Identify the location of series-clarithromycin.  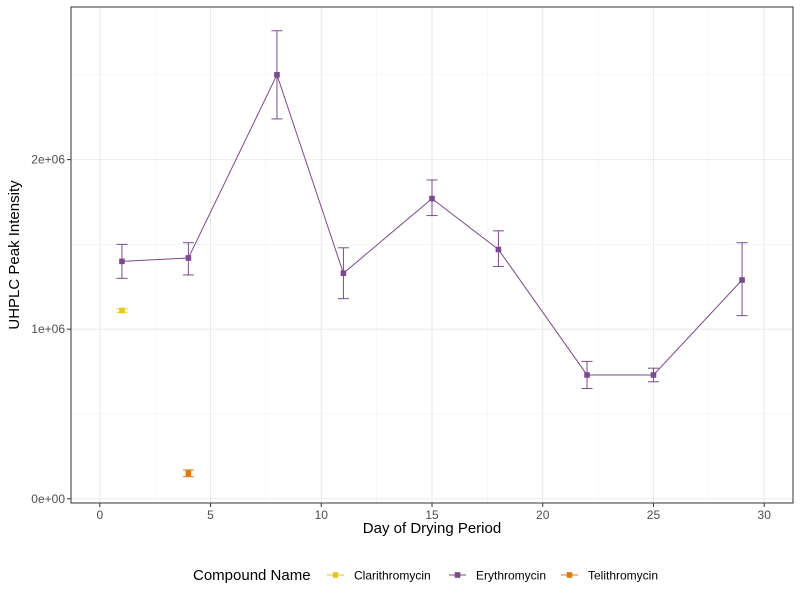
(122, 310).